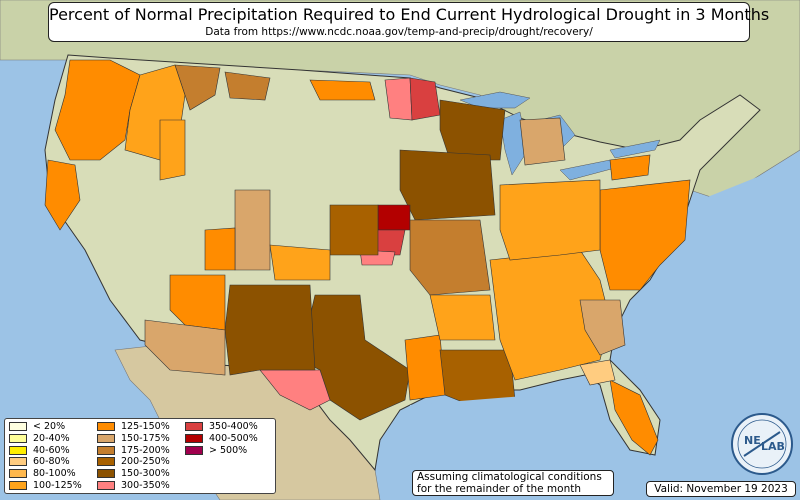 This screenshot has height=500, width=800. What do you see at coordinates (602, 327) in the screenshot?
I see `region-southeast-tan` at bounding box center [602, 327].